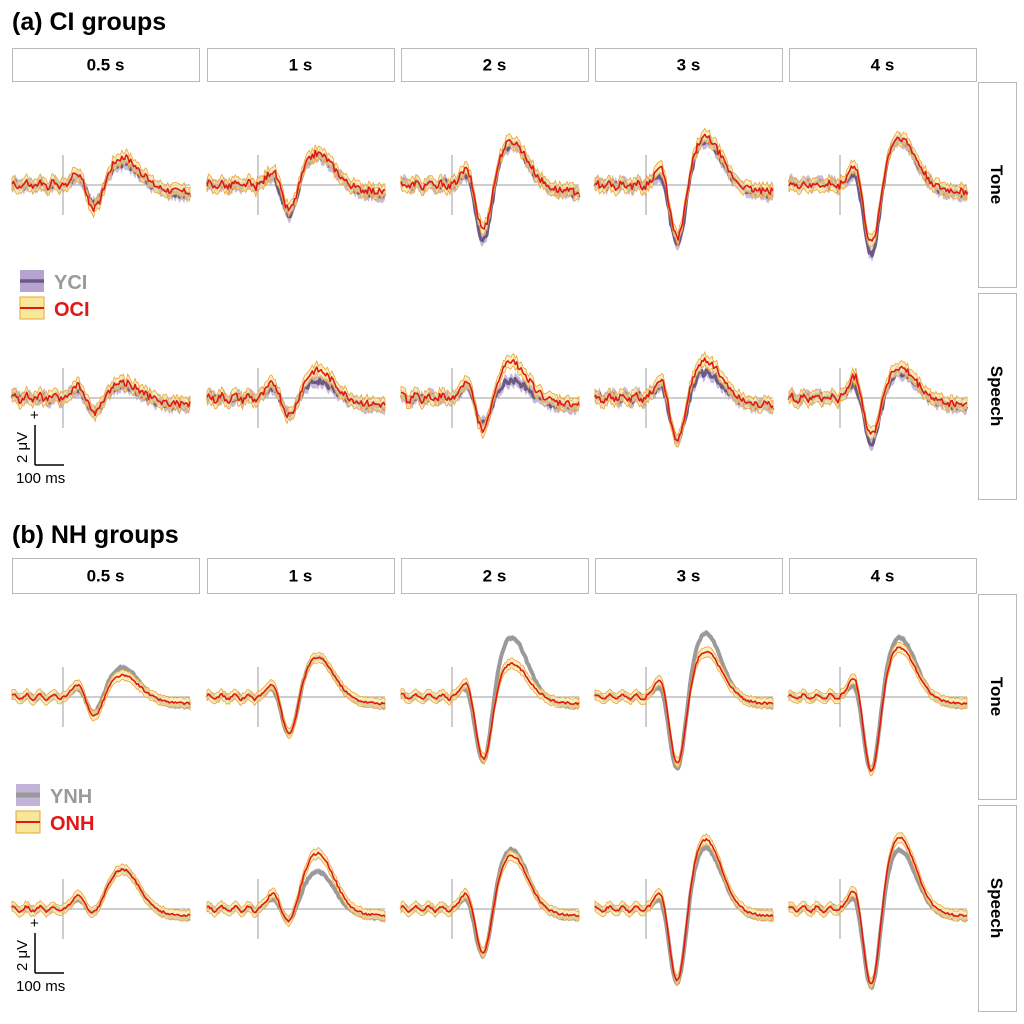 This screenshot has width=1024, height=1024. Describe the element at coordinates (72, 310) in the screenshot. I see `legend-a-old-label: OCI` at that location.